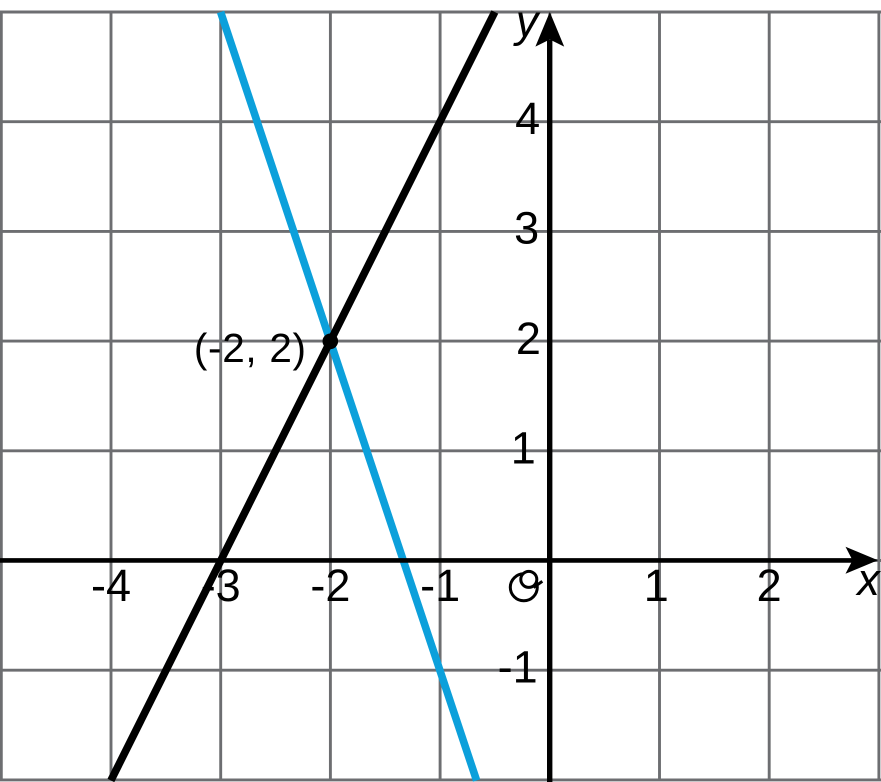  Describe the element at coordinates (526, 228) in the screenshot. I see `svg-text: 3` at that location.